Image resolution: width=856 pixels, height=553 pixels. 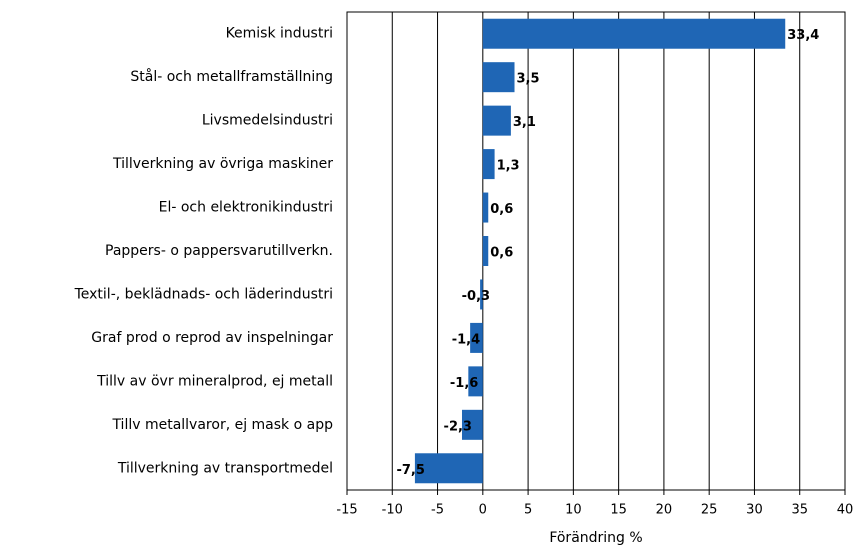 I want to click on x-tick-label: 5, so click(x=528, y=510).